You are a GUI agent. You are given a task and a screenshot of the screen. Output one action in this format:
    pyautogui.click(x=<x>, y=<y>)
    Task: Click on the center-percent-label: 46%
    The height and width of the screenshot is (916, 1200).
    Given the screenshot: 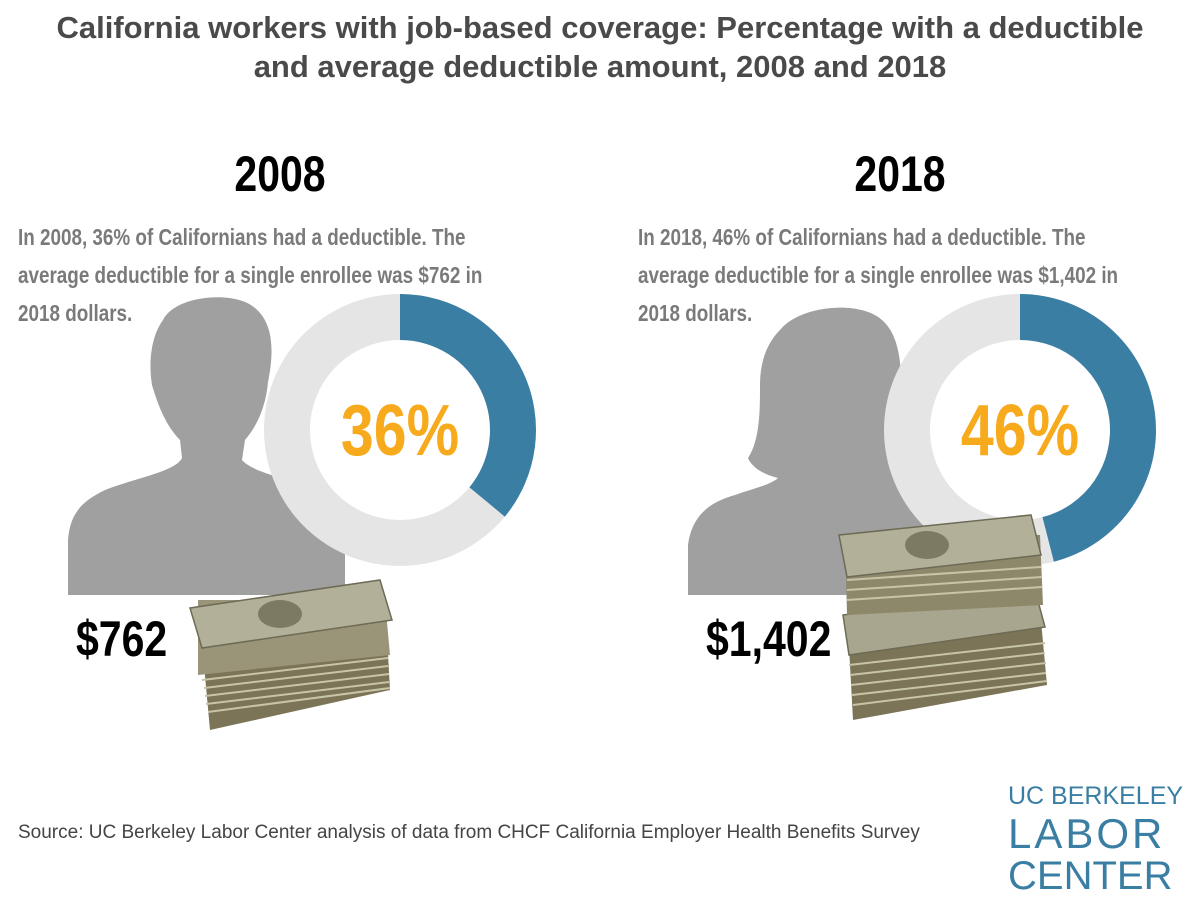 What is the action you would take?
    pyautogui.click(x=1020, y=430)
    